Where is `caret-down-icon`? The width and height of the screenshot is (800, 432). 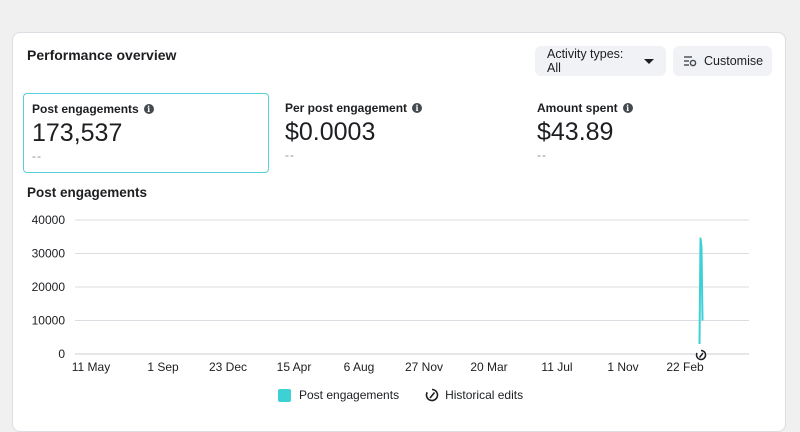 caret-down-icon is located at coordinates (649, 61).